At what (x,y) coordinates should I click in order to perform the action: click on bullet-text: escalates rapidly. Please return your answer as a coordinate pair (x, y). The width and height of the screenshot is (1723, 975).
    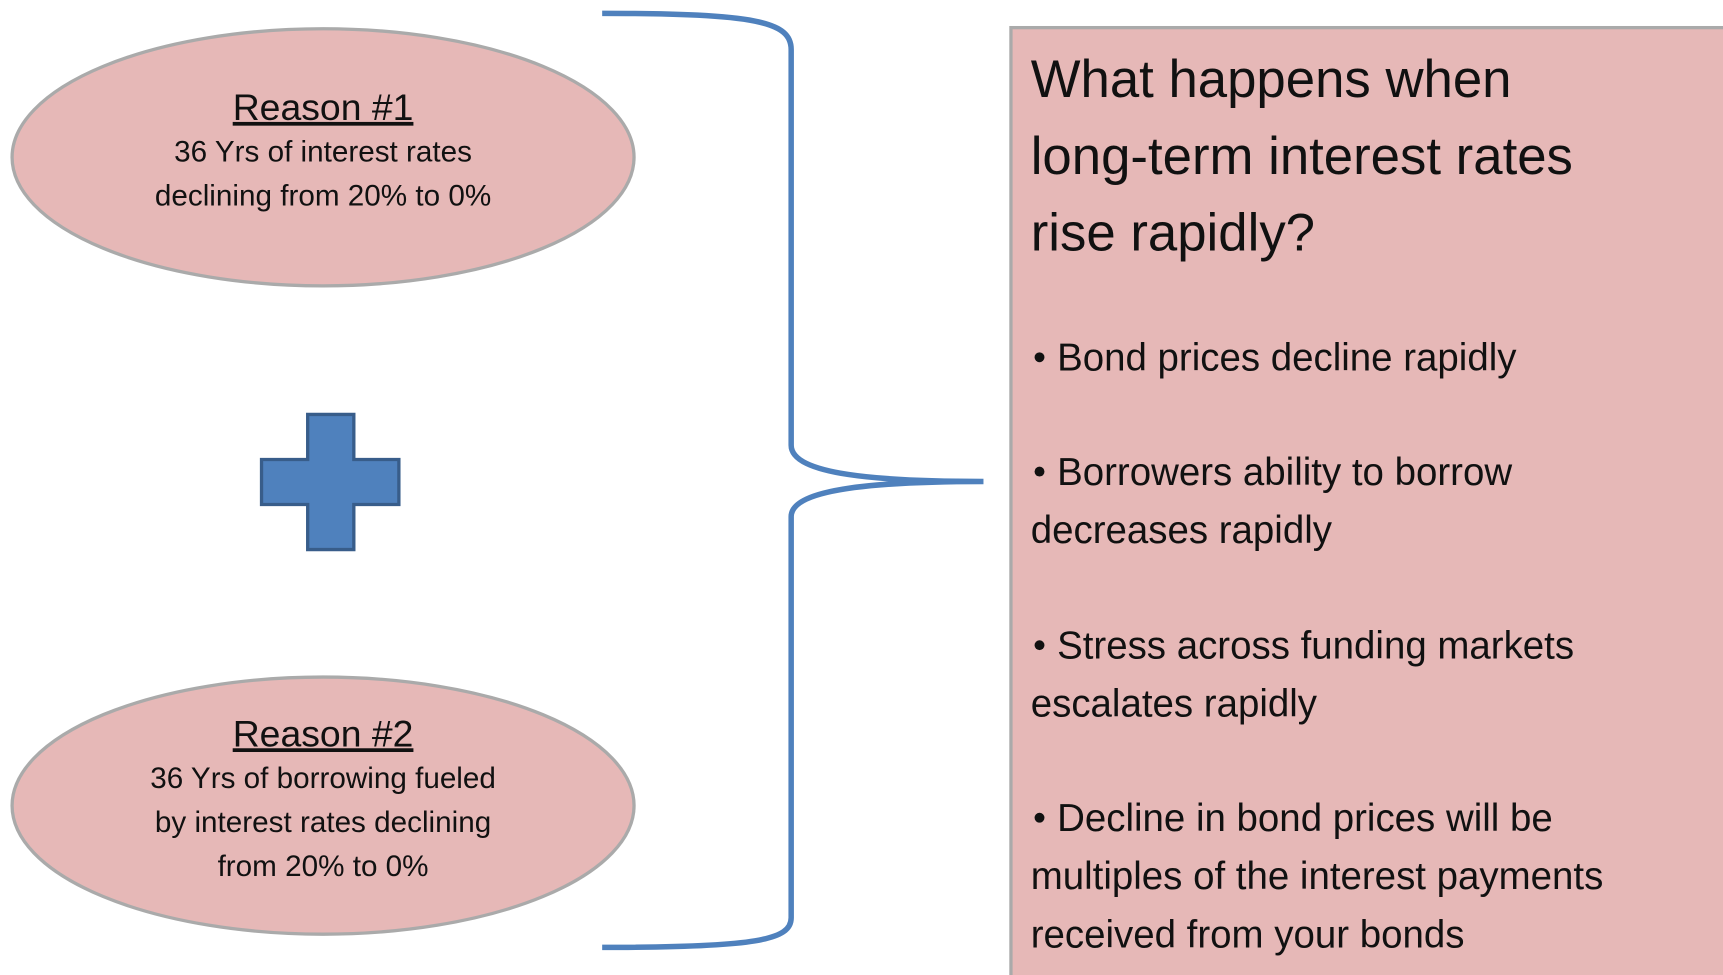
    Looking at the image, I should click on (1174, 704).